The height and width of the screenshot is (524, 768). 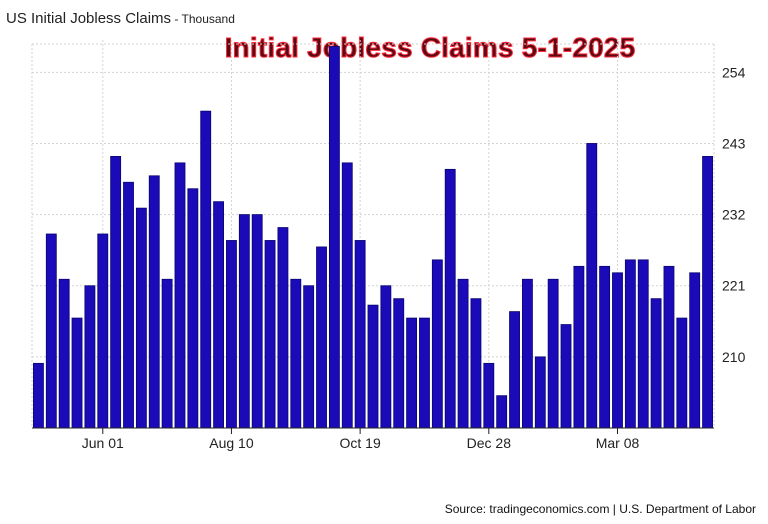 I want to click on chart-units: Thousand, so click(x=208, y=19).